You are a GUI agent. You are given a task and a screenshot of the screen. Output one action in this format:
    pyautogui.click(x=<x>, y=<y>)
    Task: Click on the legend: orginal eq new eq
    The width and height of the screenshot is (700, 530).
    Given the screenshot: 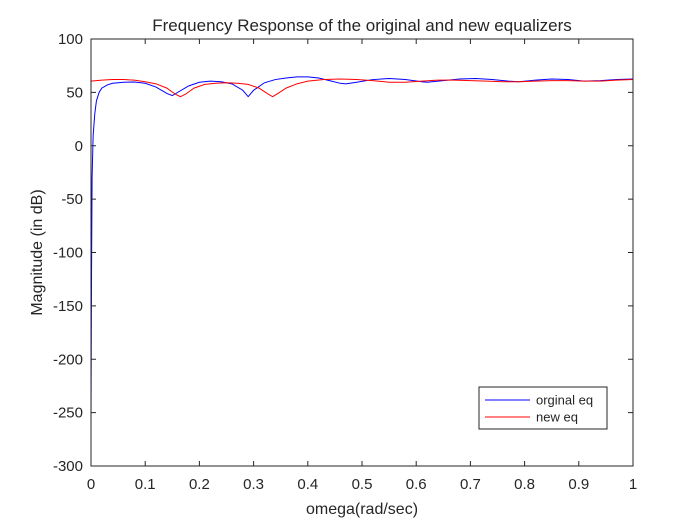 What is the action you would take?
    pyautogui.click(x=543, y=408)
    